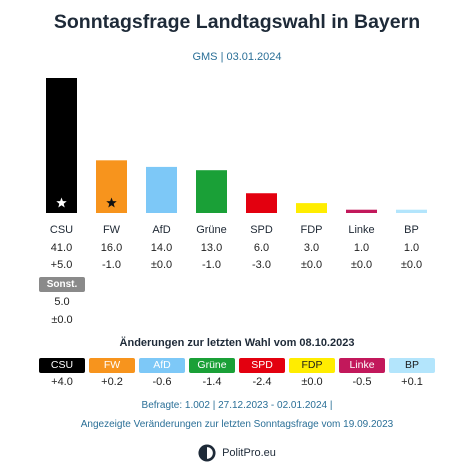 The image size is (474, 474). Describe the element at coordinates (162, 382) in the screenshot. I see `change-value: -0.6` at that location.